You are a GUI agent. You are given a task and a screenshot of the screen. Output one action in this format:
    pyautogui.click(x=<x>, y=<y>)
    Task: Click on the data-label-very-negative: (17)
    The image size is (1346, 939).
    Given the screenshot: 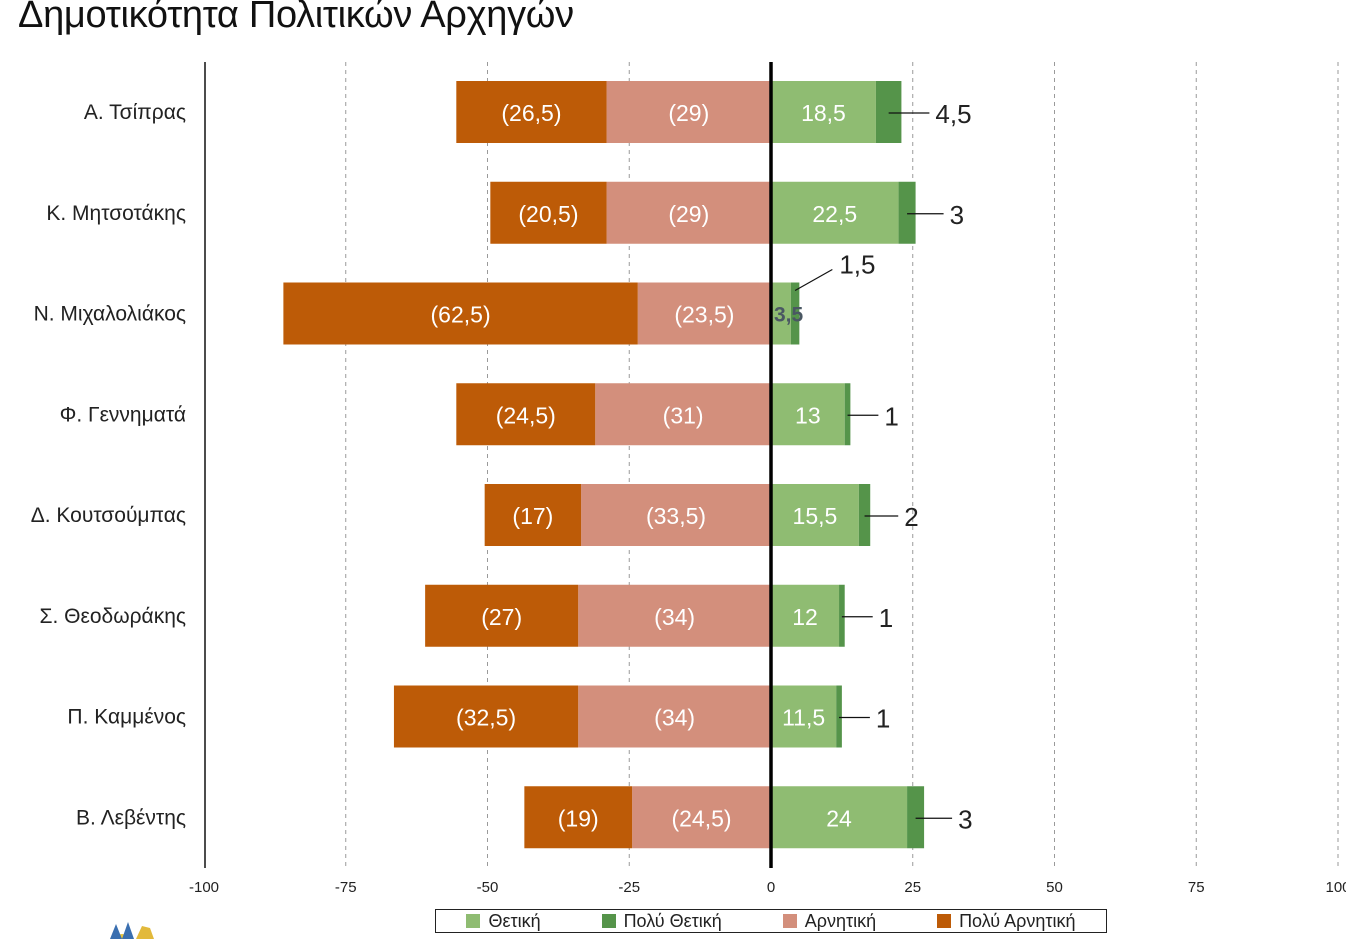 What is the action you would take?
    pyautogui.click(x=532, y=516)
    